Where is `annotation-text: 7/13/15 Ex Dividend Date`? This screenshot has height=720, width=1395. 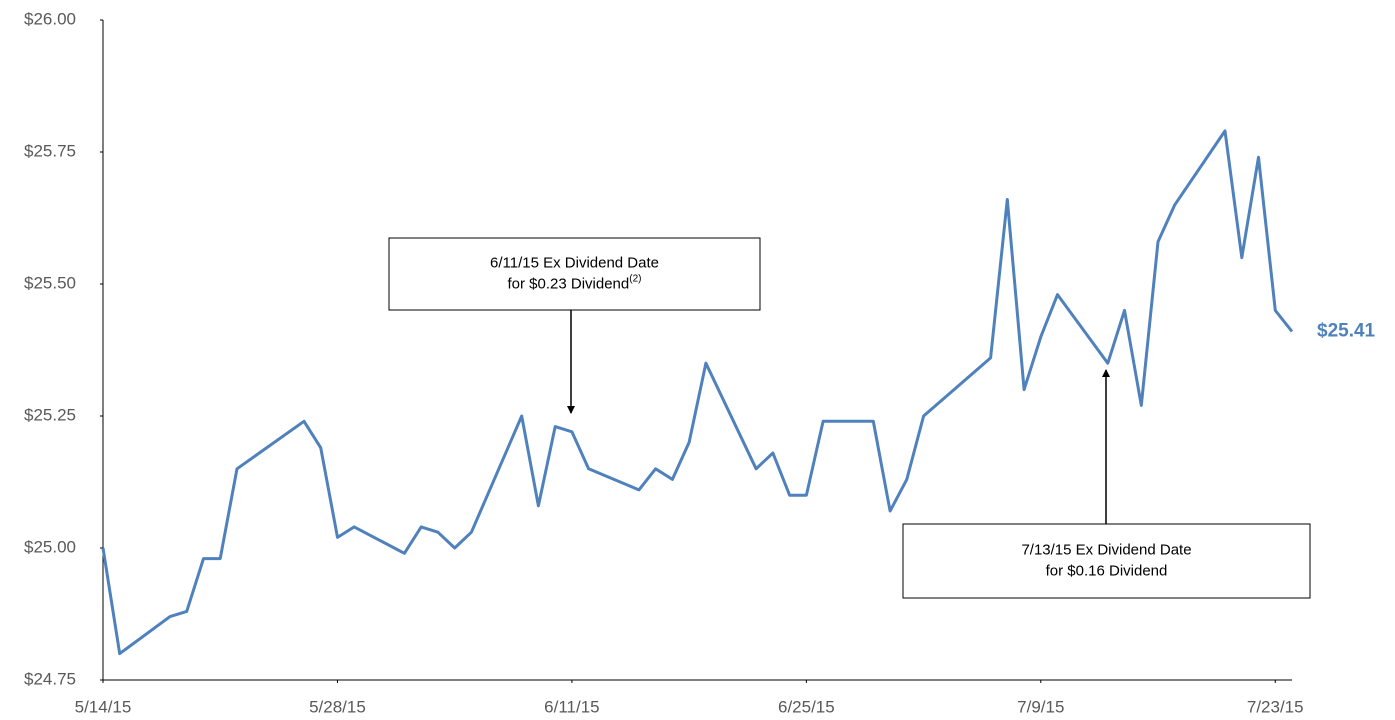
annotation-text: 7/13/15 Ex Dividend Date is located at coordinates (1106, 549).